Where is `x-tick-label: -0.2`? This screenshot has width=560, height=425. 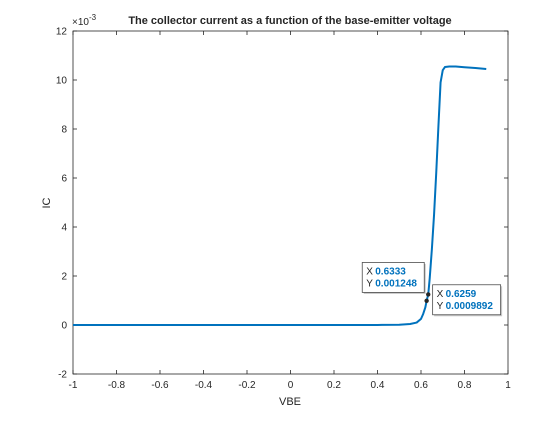 x-tick-label: -0.2 is located at coordinates (247, 385).